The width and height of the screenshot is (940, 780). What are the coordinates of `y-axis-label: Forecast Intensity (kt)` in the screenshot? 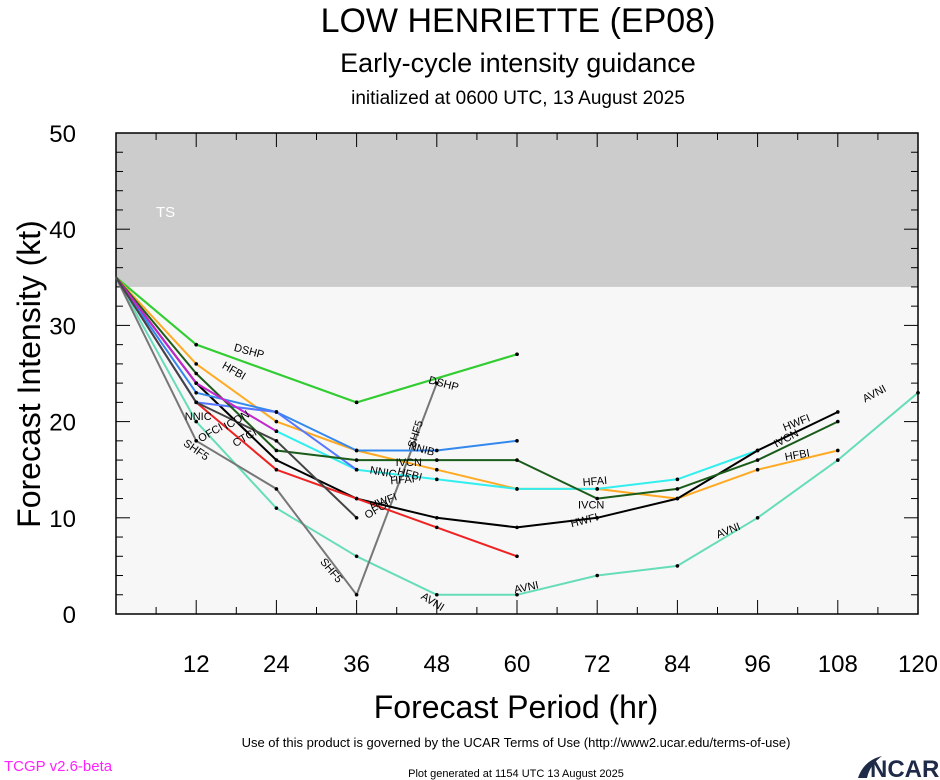 It's located at (29, 374).